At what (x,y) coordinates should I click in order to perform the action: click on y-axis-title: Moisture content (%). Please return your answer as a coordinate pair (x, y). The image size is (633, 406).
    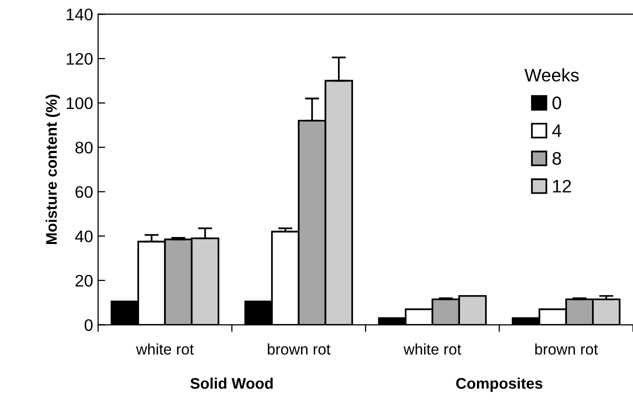
    Looking at the image, I should click on (53, 169).